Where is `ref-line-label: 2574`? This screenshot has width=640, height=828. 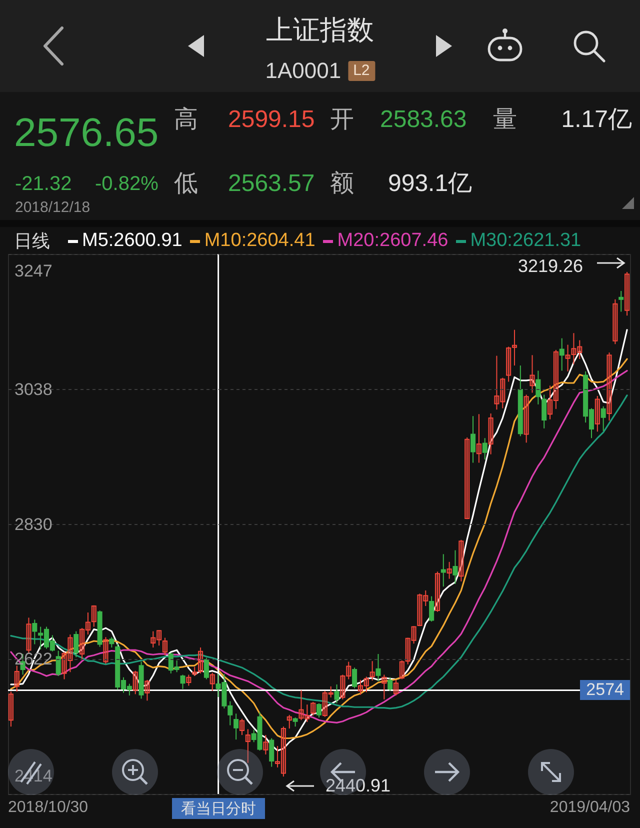 ref-line-label: 2574 is located at coordinates (605, 690).